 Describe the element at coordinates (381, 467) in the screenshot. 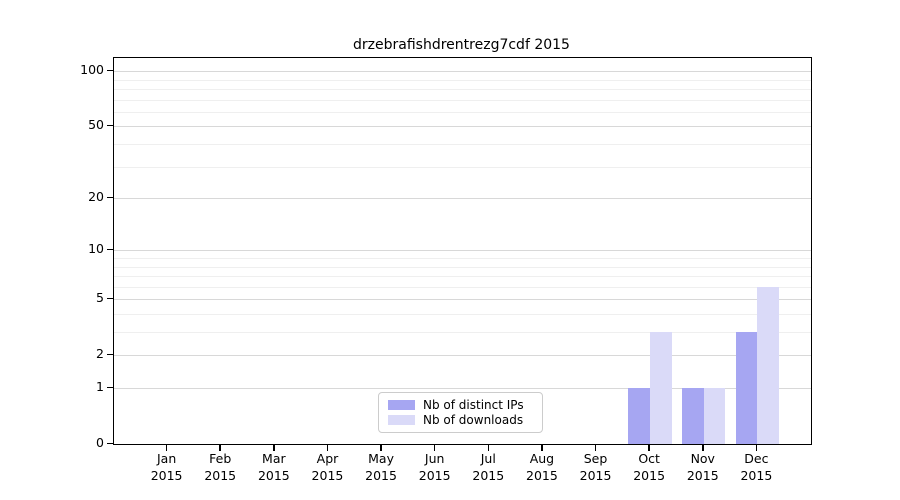

I see `x-tick-label-may: May 2015` at that location.